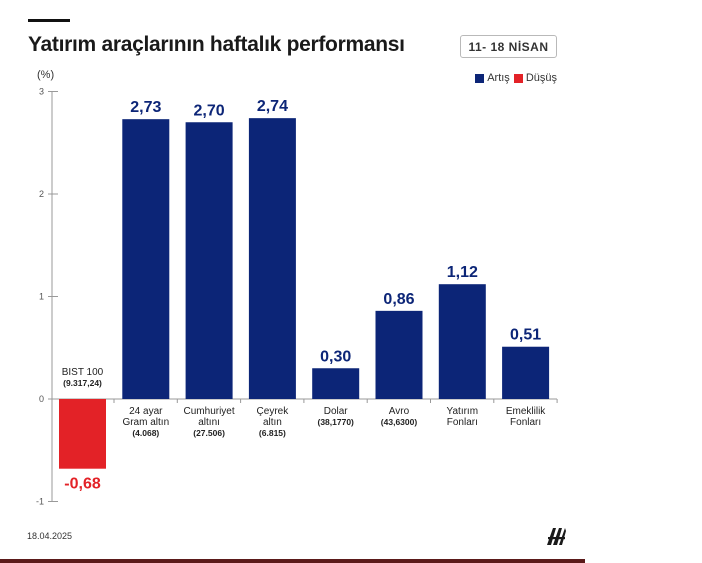  What do you see at coordinates (398, 299) in the screenshot?
I see `data-label: 0,86` at bounding box center [398, 299].